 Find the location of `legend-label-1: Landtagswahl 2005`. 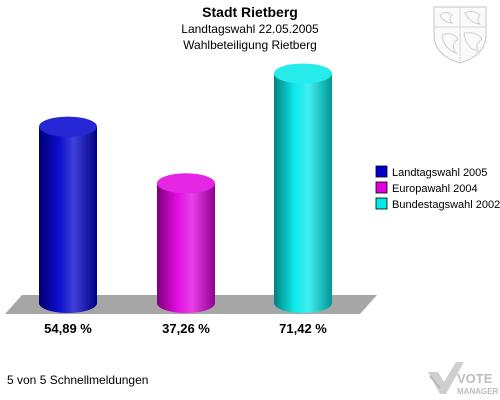

legend-label-1: Landtagswahl 2005 is located at coordinates (439, 173).